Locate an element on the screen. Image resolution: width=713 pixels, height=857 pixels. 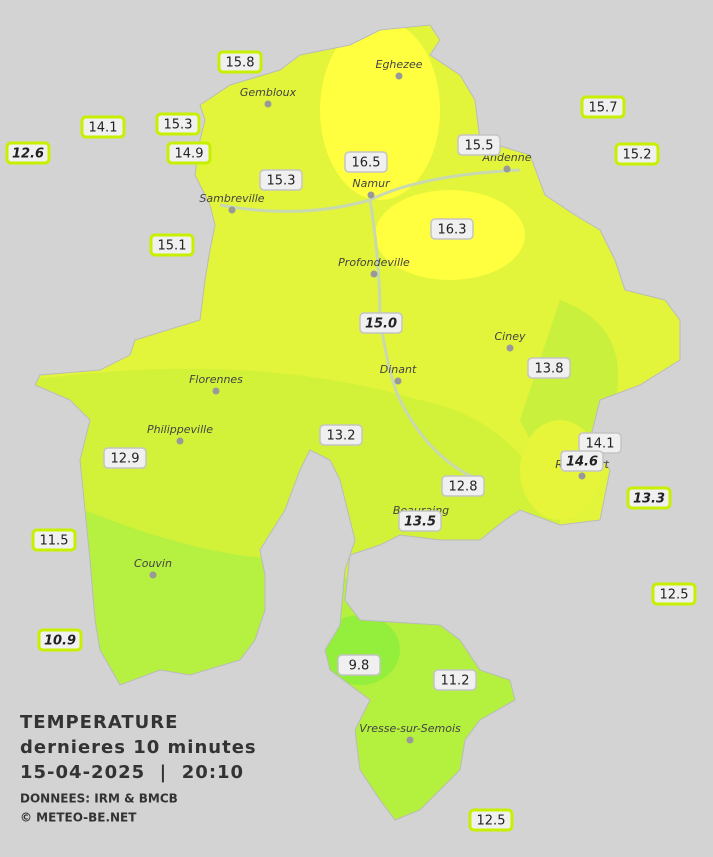
station-value: 13.8 is located at coordinates (549, 369).